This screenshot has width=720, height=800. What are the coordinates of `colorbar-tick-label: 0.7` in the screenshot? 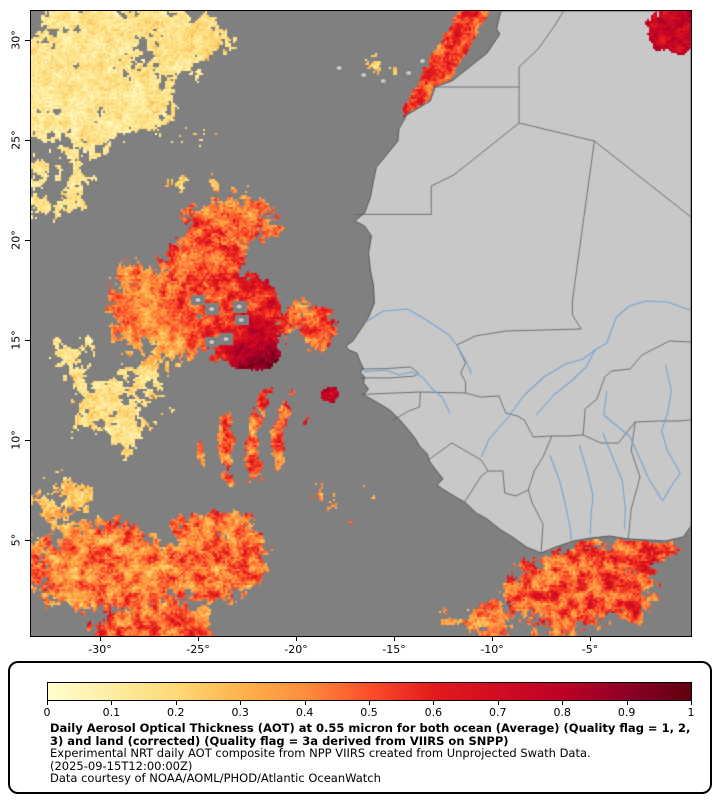 It's located at (498, 712).